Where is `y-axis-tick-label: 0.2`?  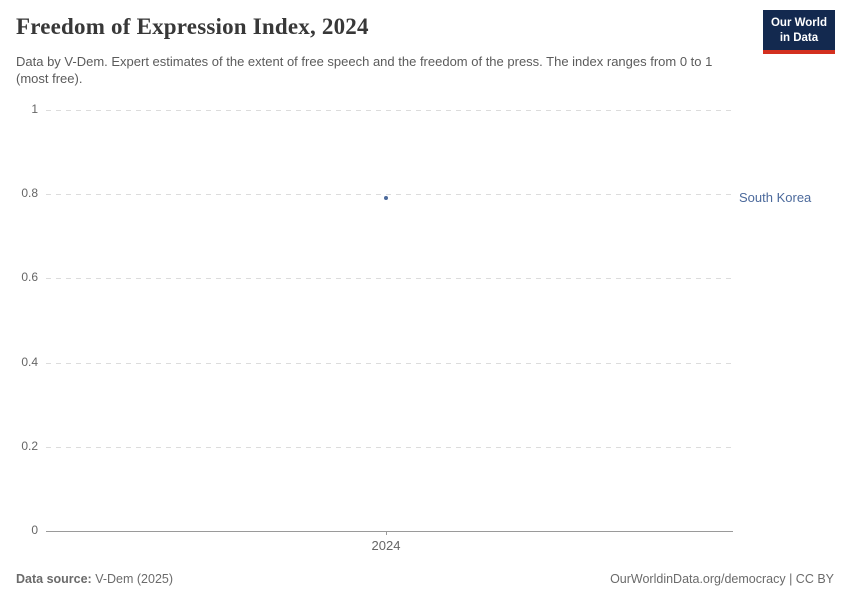
y-axis-tick-label: 0.2 is located at coordinates (29, 445).